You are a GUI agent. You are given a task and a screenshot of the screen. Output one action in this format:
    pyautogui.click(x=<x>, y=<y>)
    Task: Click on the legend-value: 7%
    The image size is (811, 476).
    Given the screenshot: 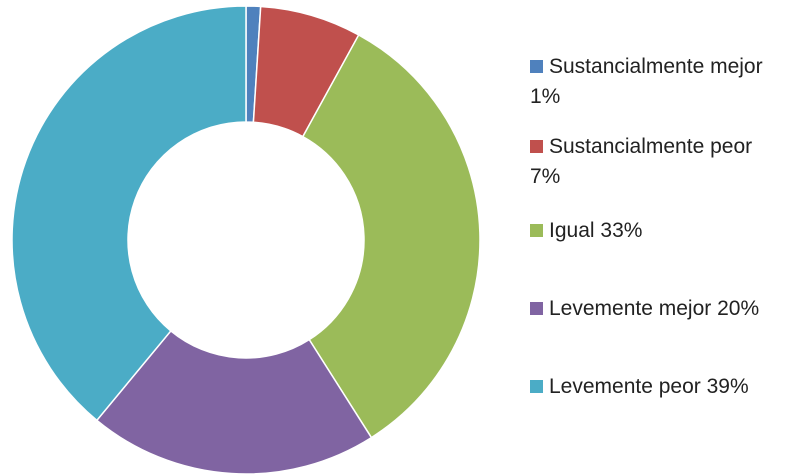 What is the action you would take?
    pyautogui.click(x=545, y=176)
    